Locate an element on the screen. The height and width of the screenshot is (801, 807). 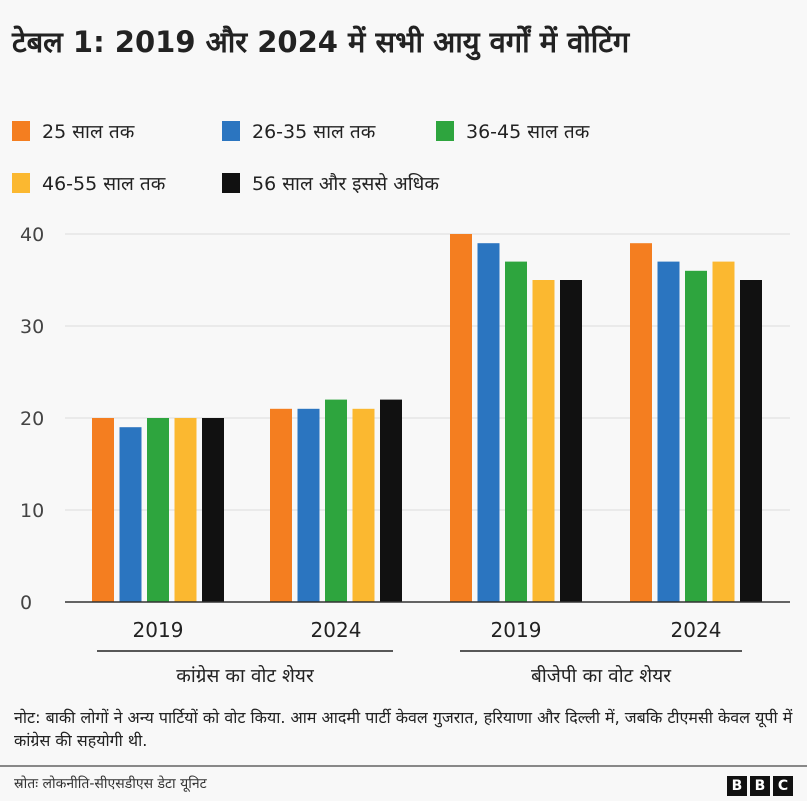
legend-label: 25 साल तक is located at coordinates (88, 132).